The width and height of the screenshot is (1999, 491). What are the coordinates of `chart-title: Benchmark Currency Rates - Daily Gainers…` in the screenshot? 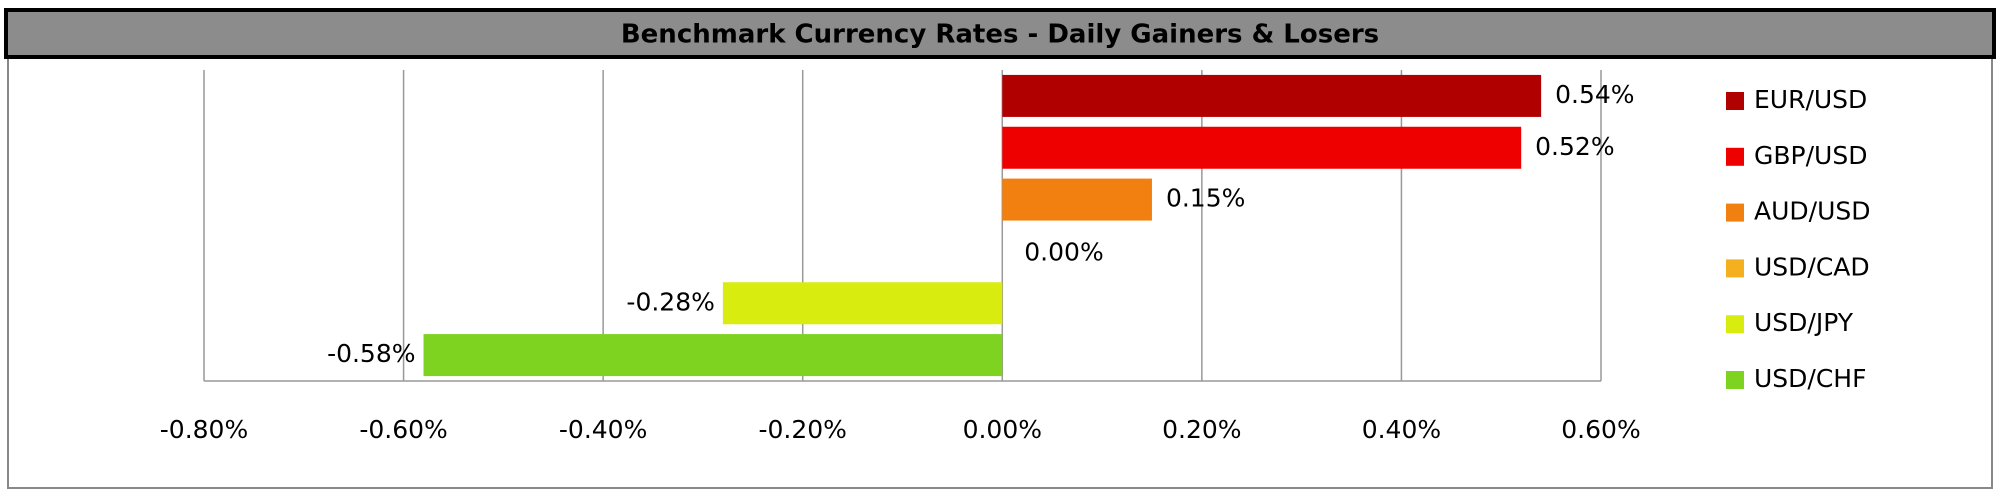 It's located at (1000, 35).